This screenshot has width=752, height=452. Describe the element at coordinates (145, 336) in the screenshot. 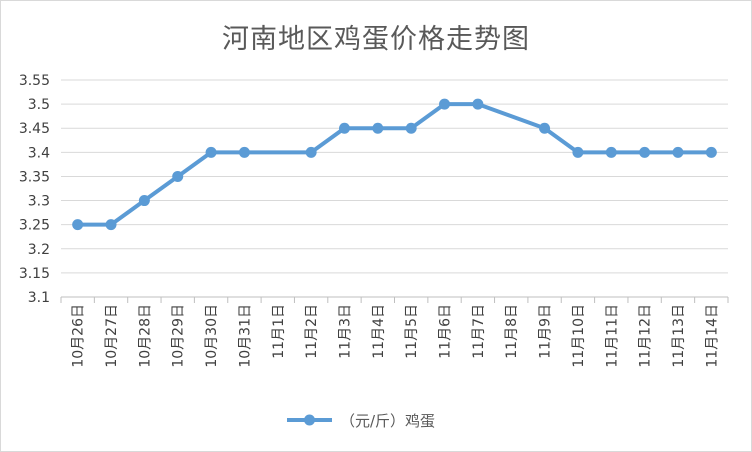

I see `x-tick-label: 10月28日` at that location.